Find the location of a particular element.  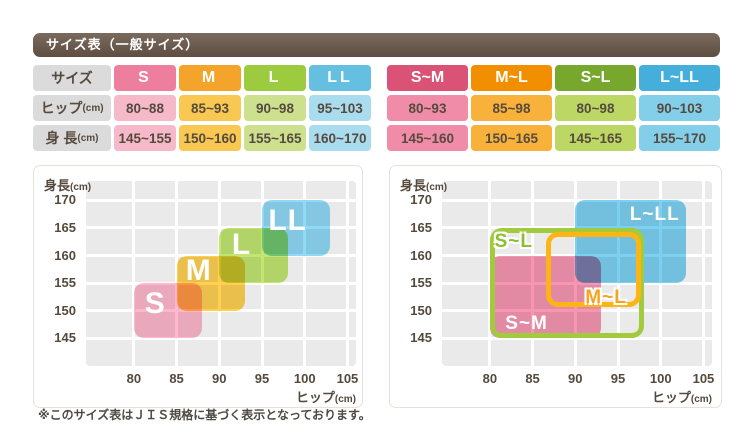

size-region-LL is located at coordinates (296, 228).